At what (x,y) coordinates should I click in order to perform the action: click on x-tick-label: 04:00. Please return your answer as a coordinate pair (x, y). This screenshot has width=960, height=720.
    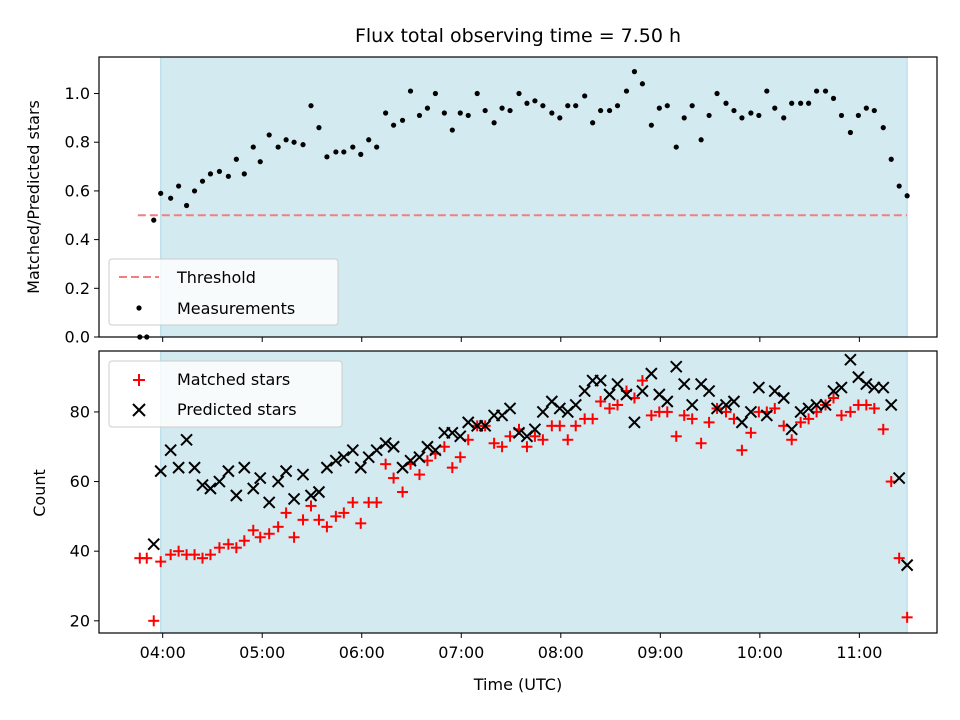
    Looking at the image, I should click on (163, 652).